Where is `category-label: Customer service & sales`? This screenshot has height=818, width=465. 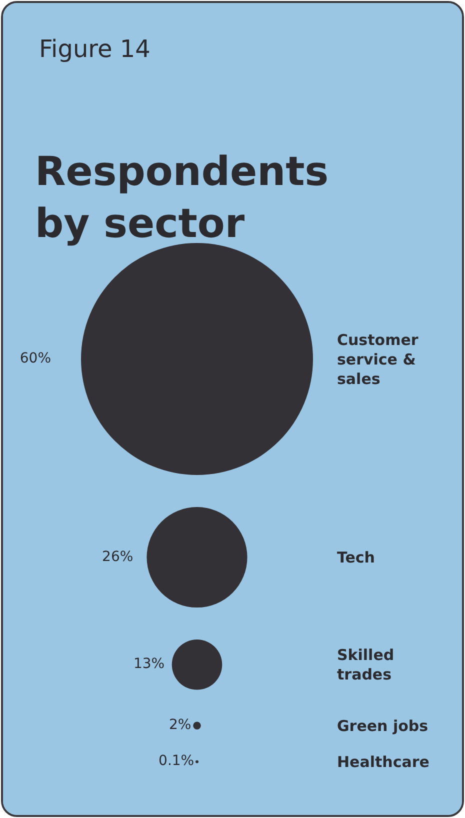 category-label: Customer service & sales is located at coordinates (378, 359).